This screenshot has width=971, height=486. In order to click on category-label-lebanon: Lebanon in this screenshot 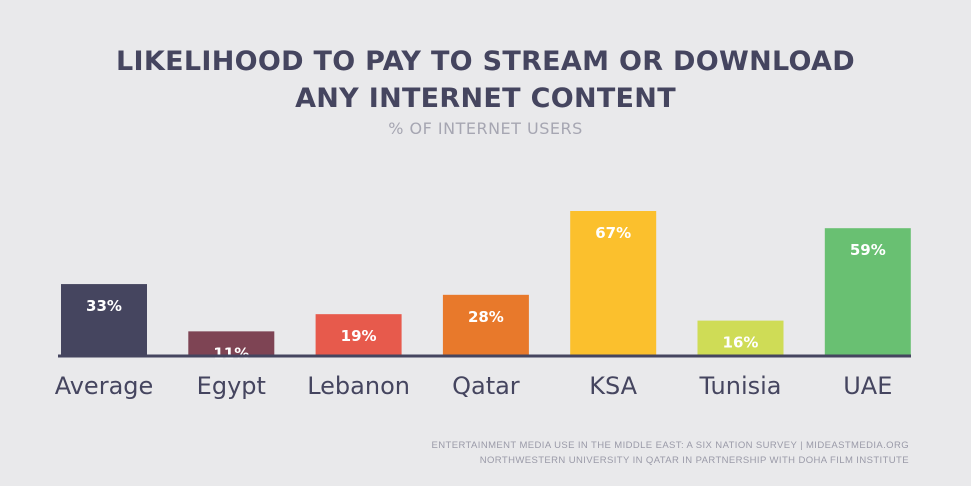, I will do `click(358, 386)`.